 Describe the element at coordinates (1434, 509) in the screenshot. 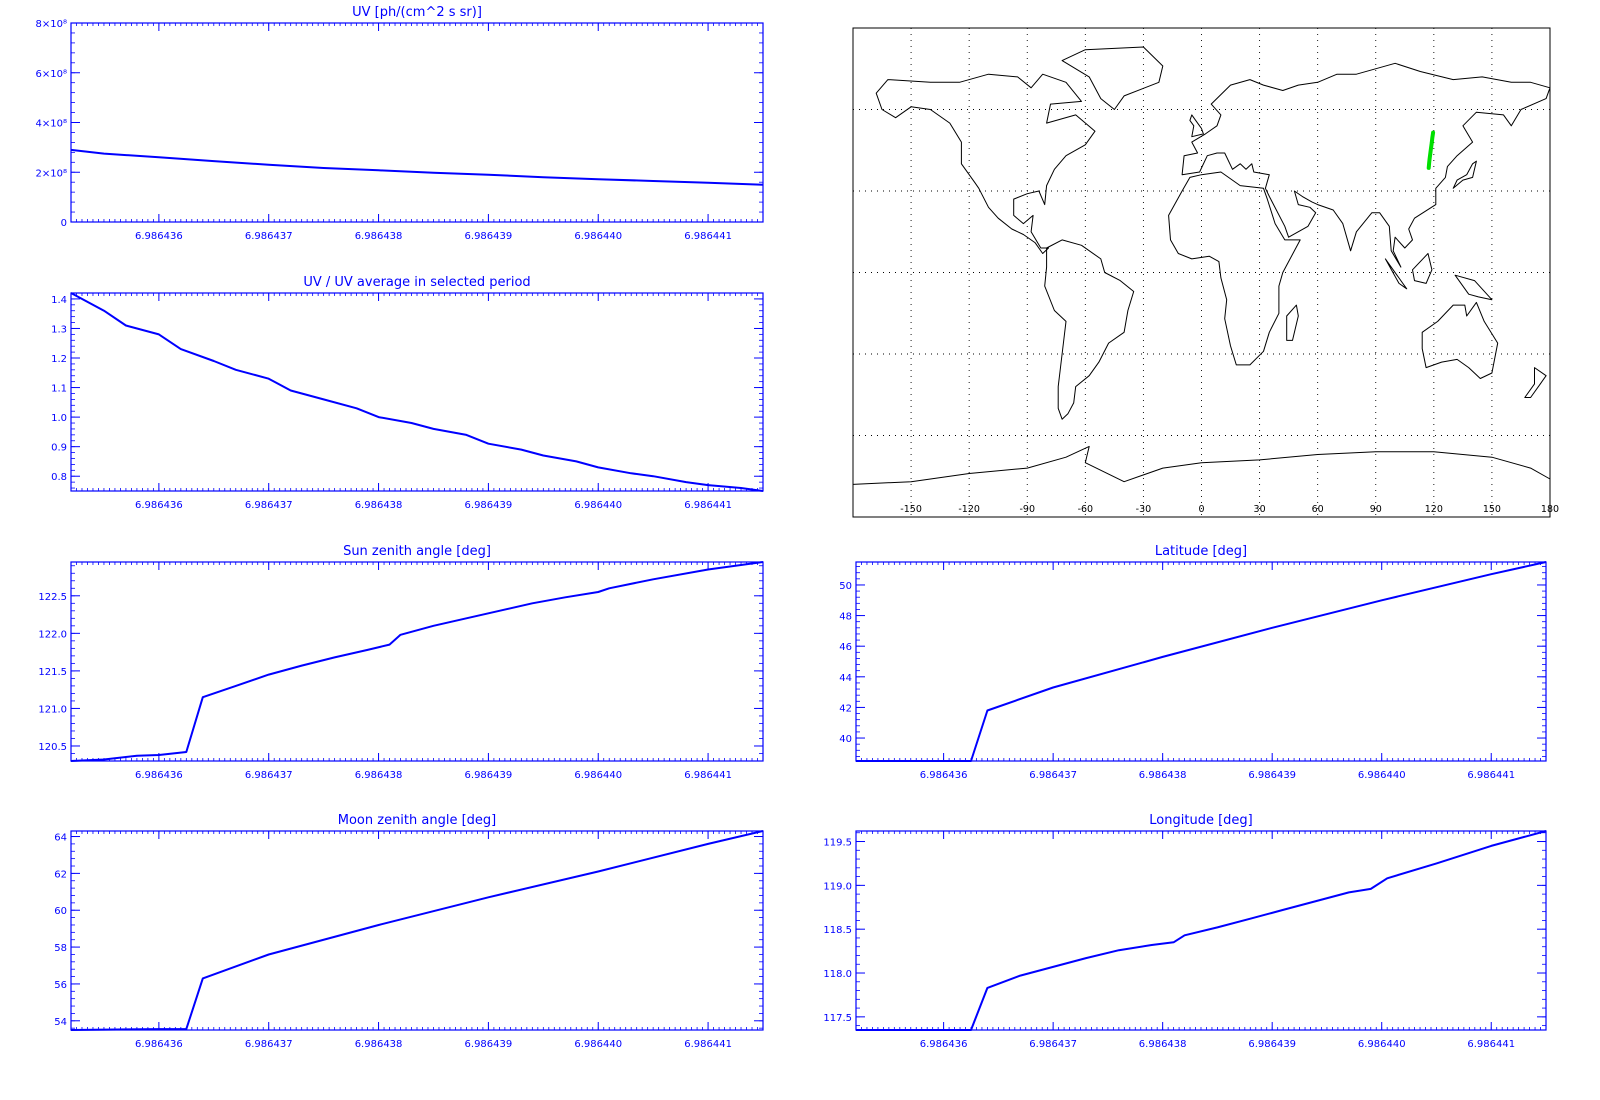

I see `lon-tick-label: 120` at that location.